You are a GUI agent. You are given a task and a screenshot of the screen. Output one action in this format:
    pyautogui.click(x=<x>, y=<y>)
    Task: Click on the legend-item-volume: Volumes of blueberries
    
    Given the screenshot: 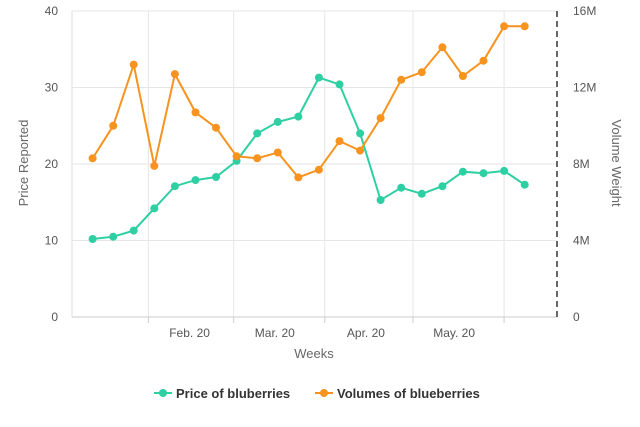 What is the action you would take?
    pyautogui.click(x=397, y=393)
    